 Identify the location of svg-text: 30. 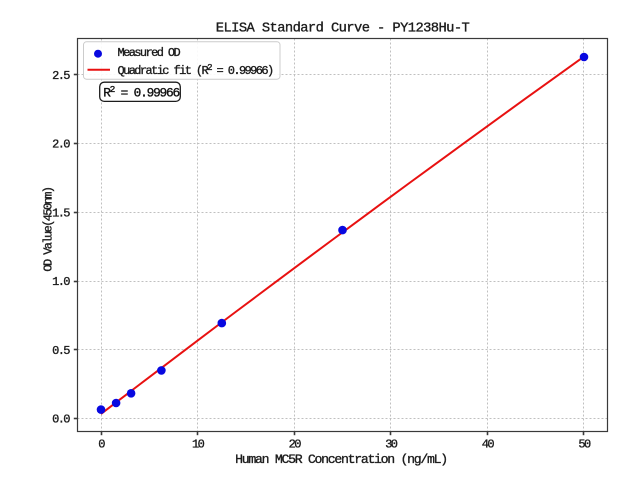
(391, 445).